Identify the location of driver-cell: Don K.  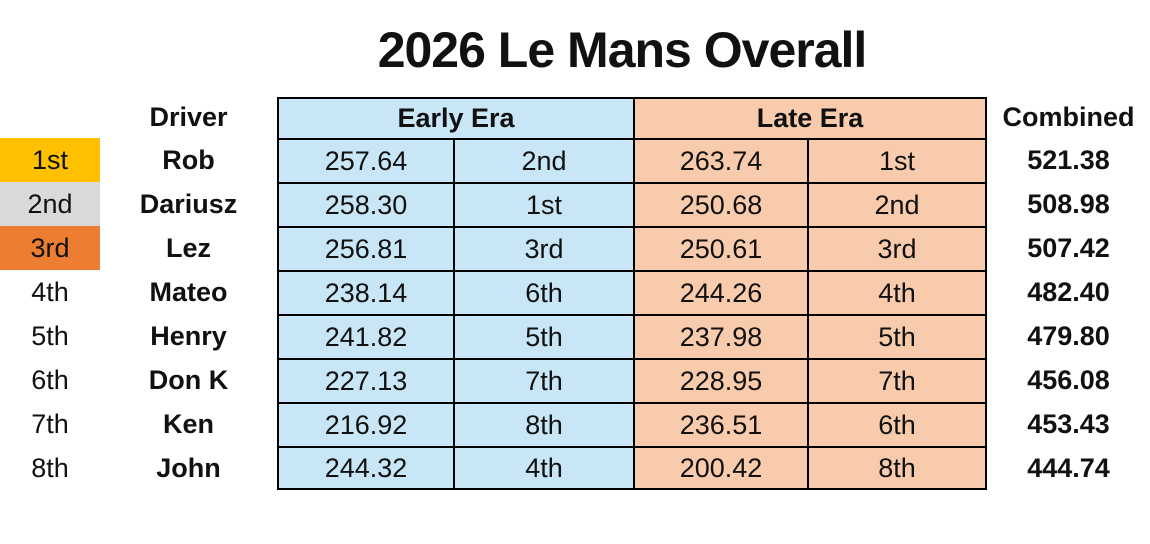
(188, 379).